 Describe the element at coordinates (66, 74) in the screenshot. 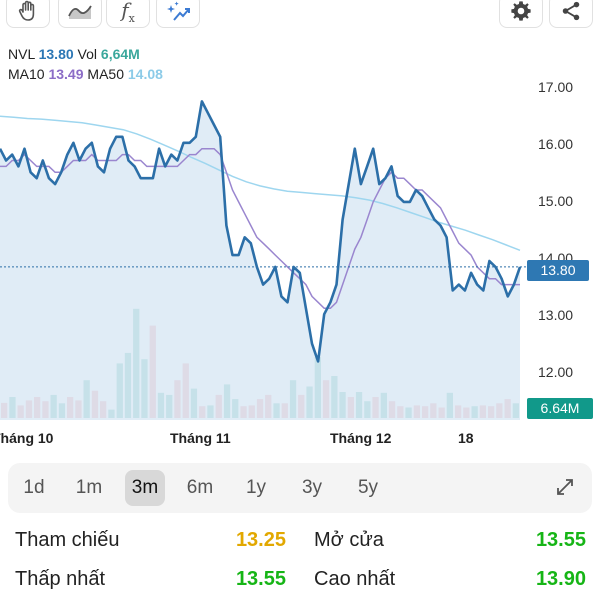

I see `legend-ma10: 13.49` at that location.